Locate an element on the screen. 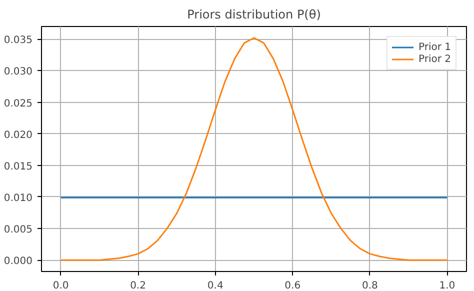 Image resolution: width=474 pixels, height=291 pixels. x-tick-label: 0.6 is located at coordinates (292, 285).